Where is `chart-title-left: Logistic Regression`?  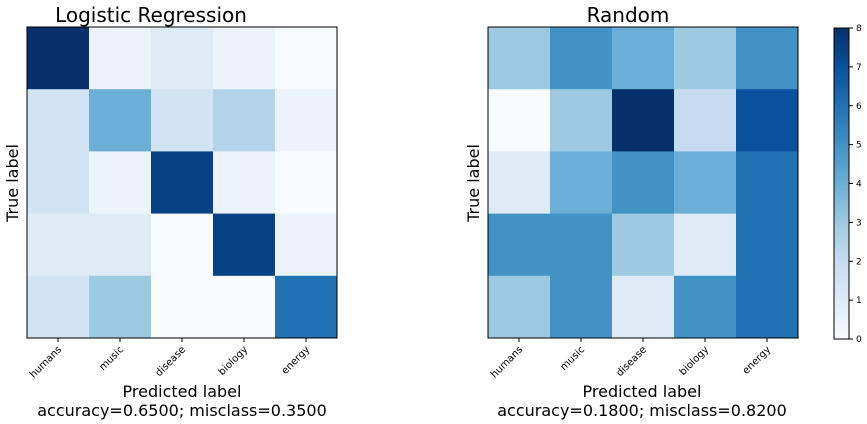 chart-title-left: Logistic Regression is located at coordinates (151, 15).